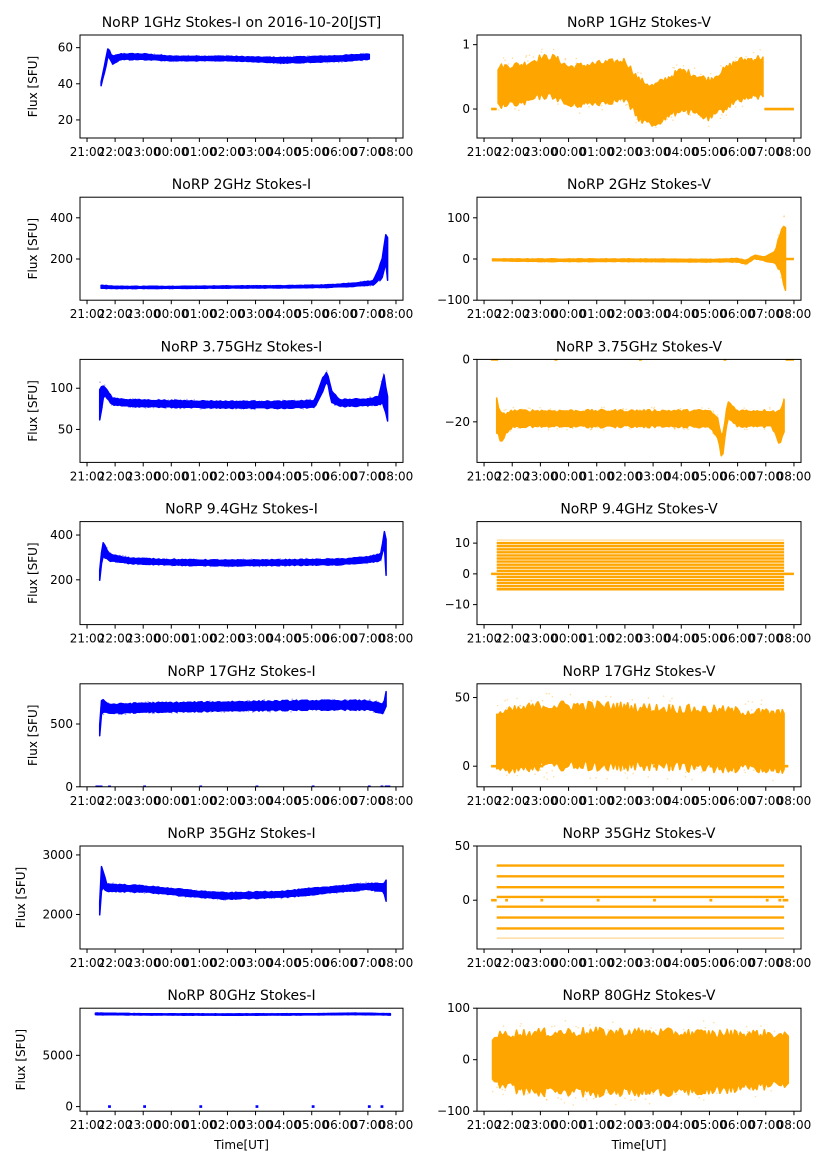  What do you see at coordinates (737, 801) in the screenshot?
I see `x-tick-label: 06:00` at bounding box center [737, 801].